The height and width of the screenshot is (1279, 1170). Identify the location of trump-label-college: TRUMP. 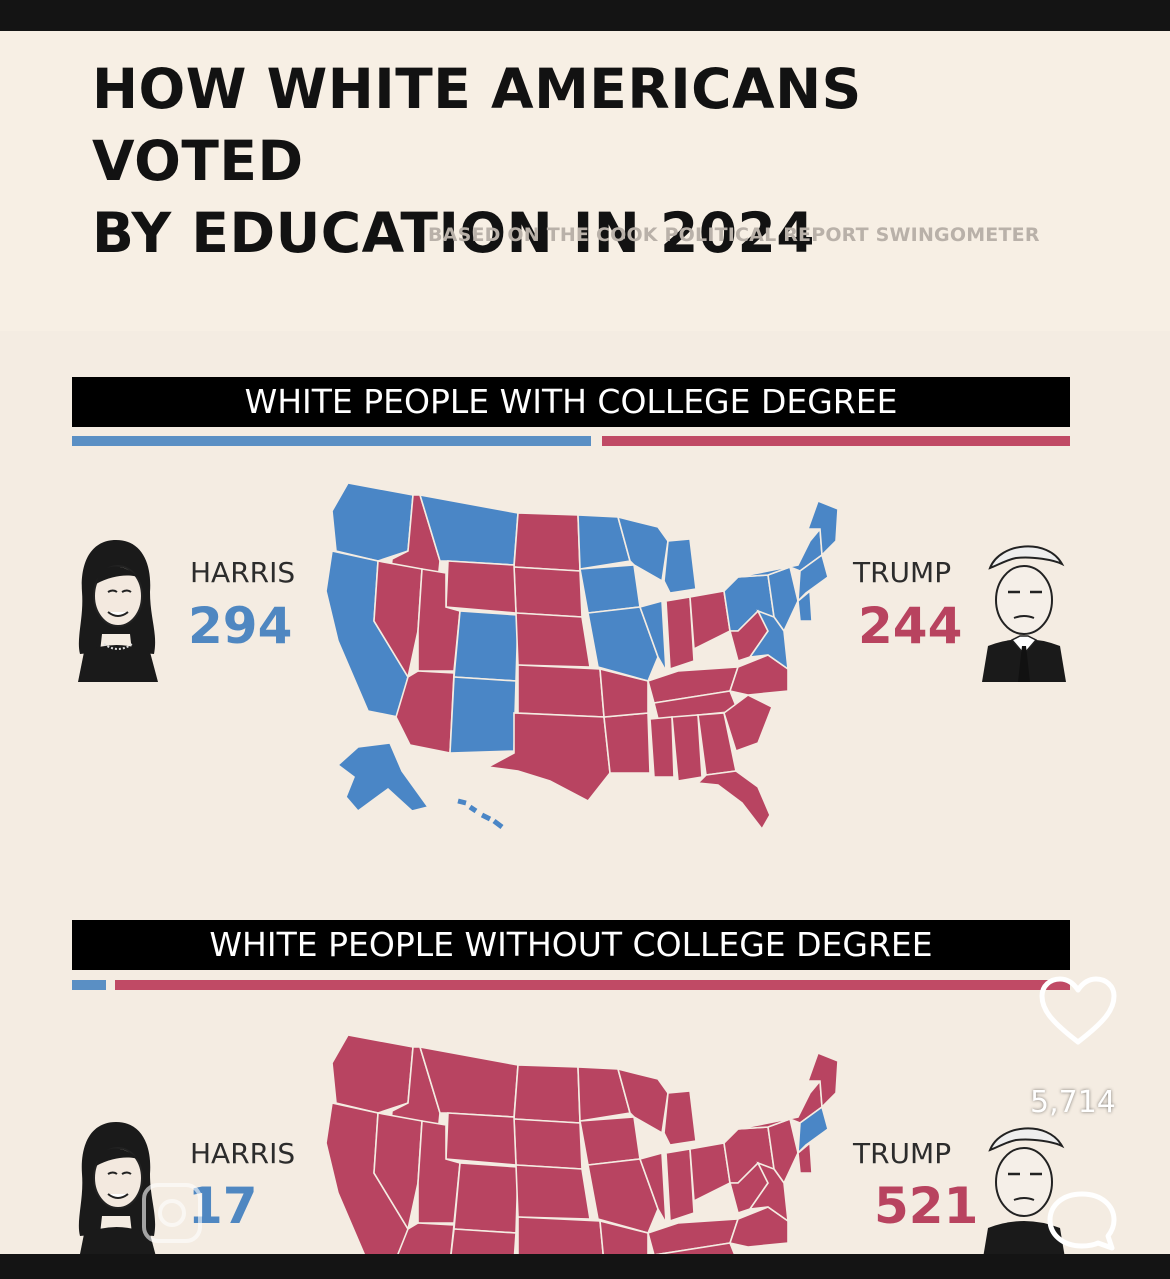
(902, 572).